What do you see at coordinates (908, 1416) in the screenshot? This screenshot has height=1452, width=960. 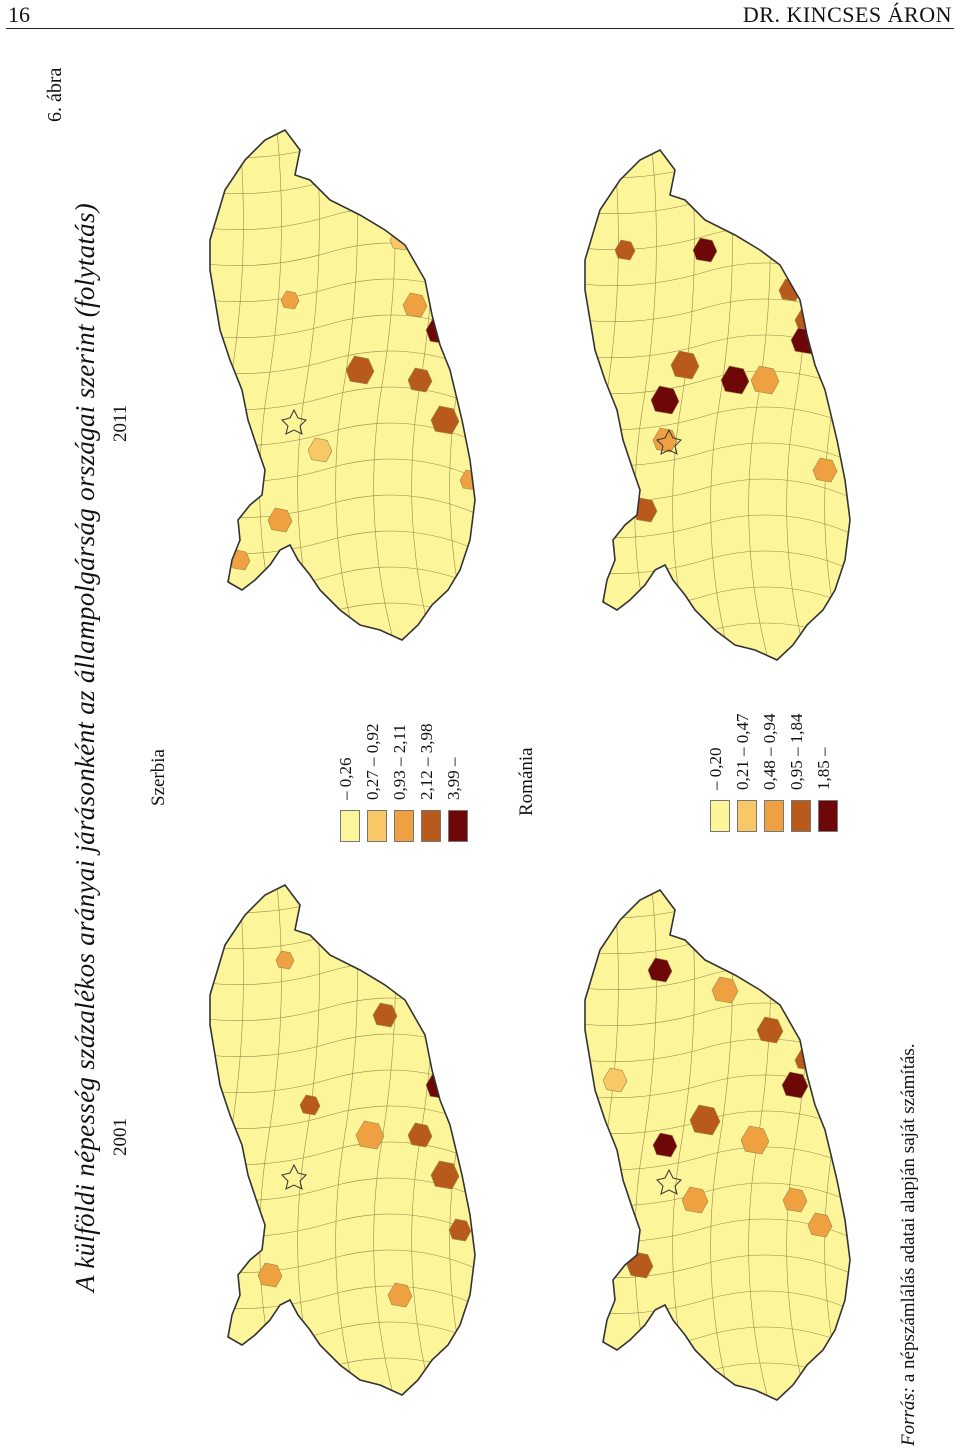 I see `source-label: Forrás:` at bounding box center [908, 1416].